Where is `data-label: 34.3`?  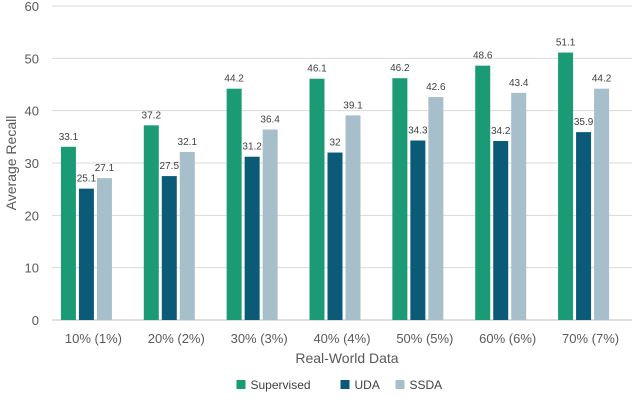 data-label: 34.3 is located at coordinates (418, 130).